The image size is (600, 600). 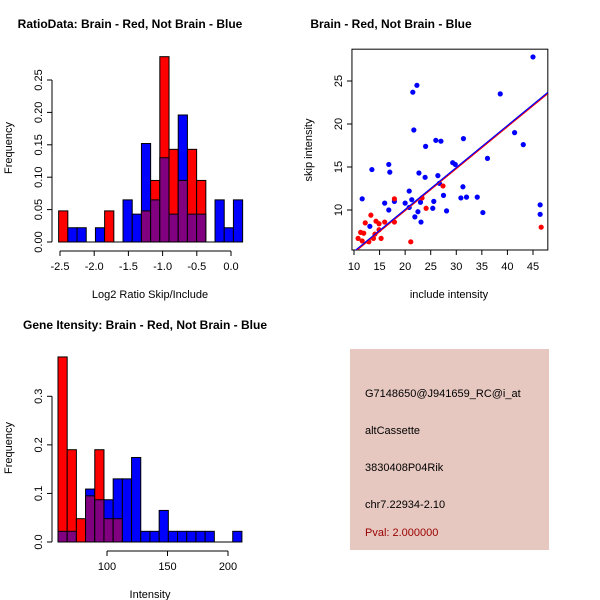 I want to click on fit-line-not-brain, so click(x=451, y=170).